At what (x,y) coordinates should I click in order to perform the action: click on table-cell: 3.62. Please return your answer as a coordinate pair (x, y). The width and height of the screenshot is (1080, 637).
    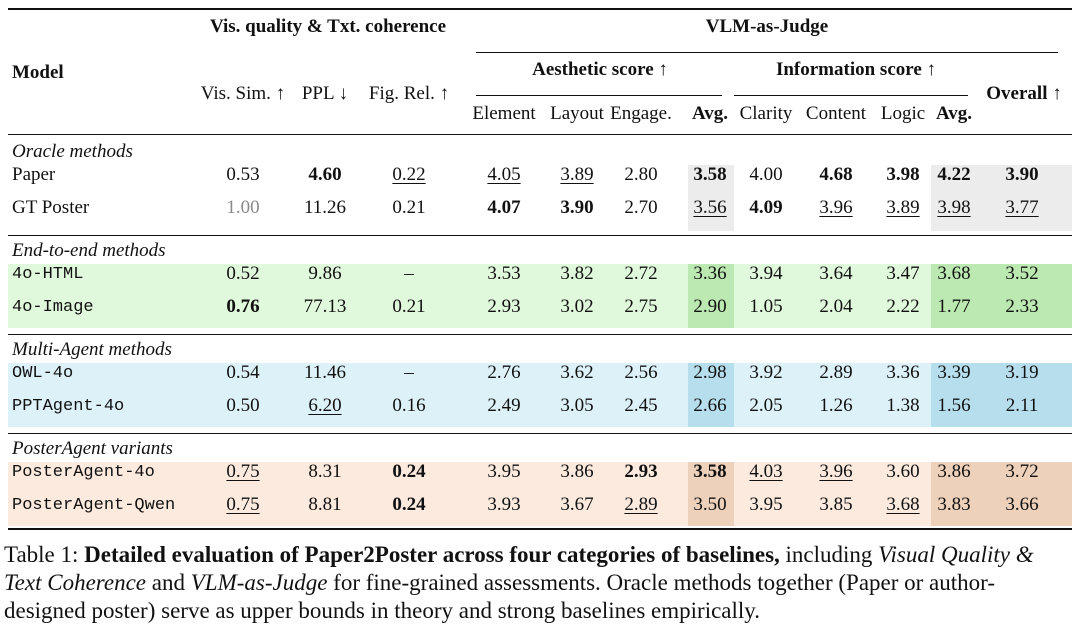
    Looking at the image, I should click on (577, 372).